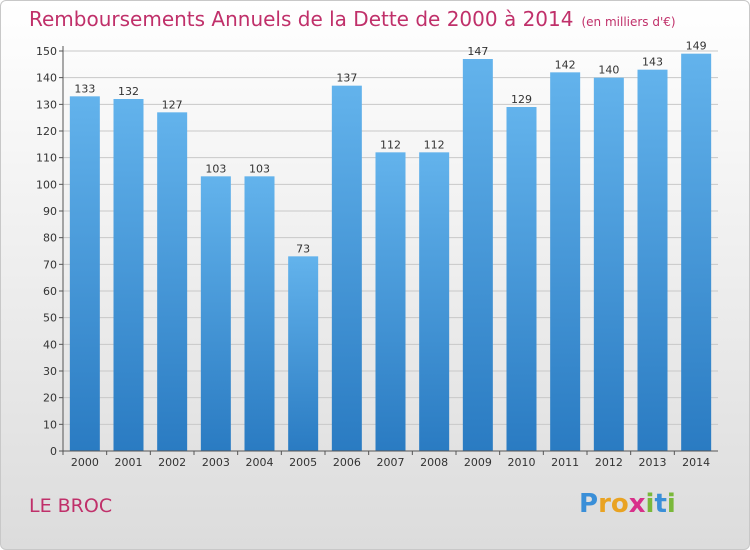 The width and height of the screenshot is (750, 550). Describe the element at coordinates (50, 264) in the screenshot. I see `y-tick-label: 70` at that location.